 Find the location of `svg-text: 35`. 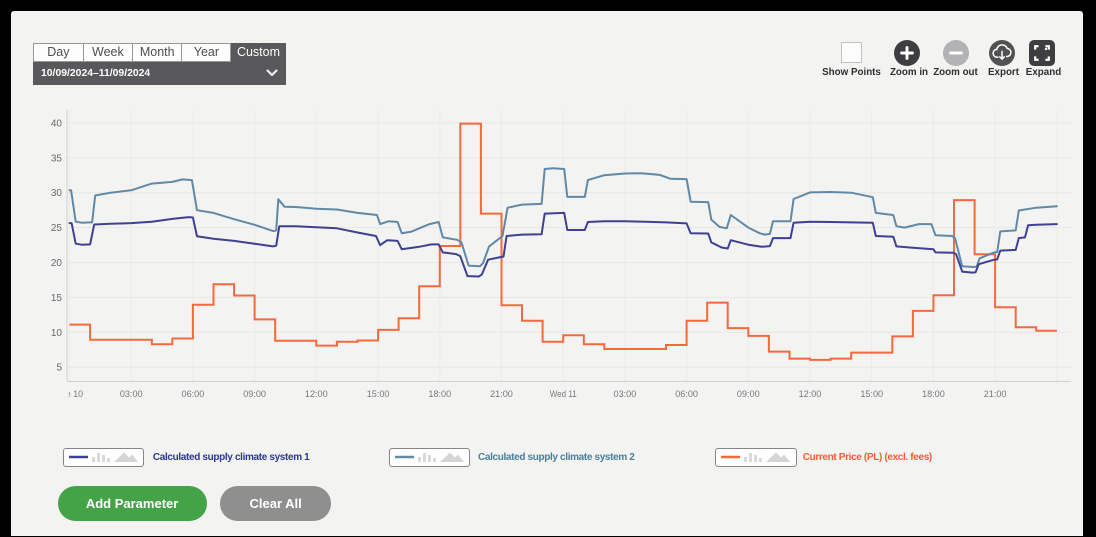

svg-text: 35 is located at coordinates (57, 158).